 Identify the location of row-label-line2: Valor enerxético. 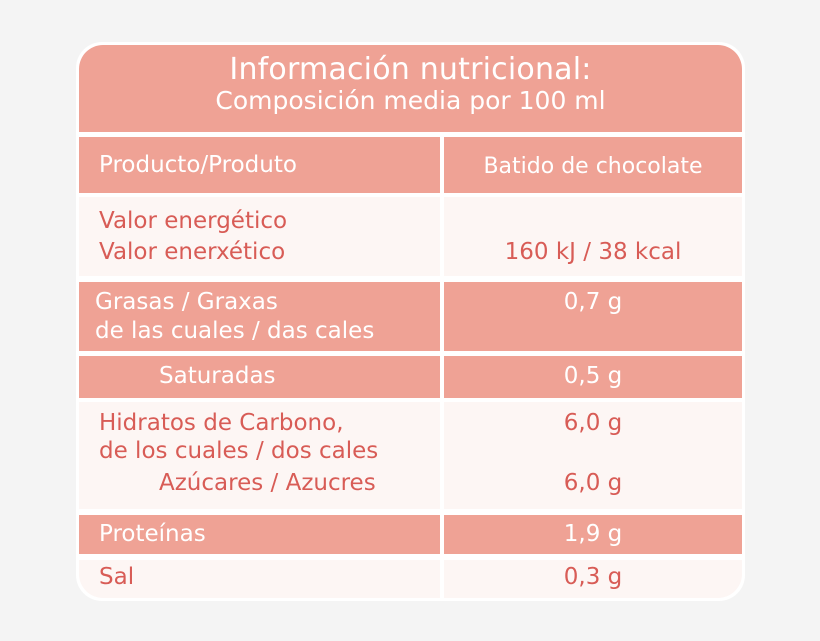
(192, 252).